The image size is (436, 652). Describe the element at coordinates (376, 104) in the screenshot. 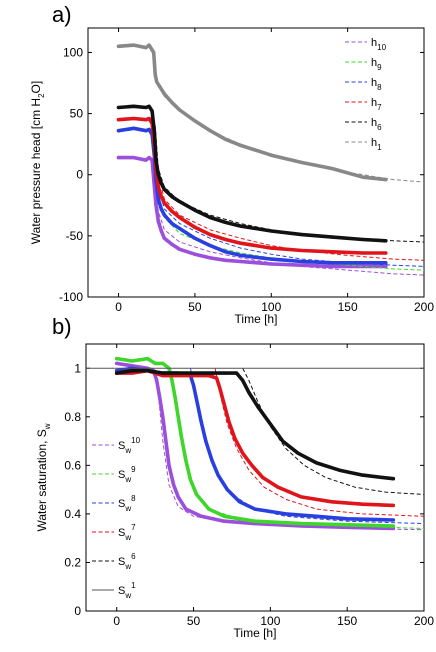

I see `legend-label: h7` at that location.